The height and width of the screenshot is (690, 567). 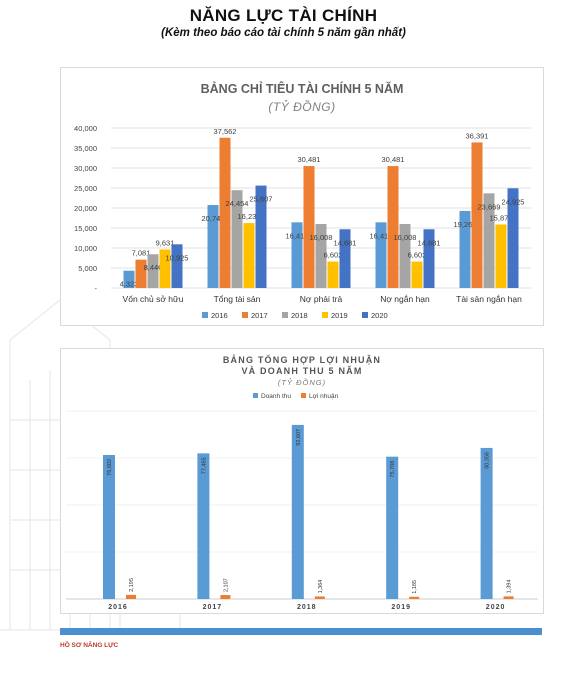 What do you see at coordinates (339, 315) in the screenshot?
I see `legend-label: 2019` at bounding box center [339, 315].